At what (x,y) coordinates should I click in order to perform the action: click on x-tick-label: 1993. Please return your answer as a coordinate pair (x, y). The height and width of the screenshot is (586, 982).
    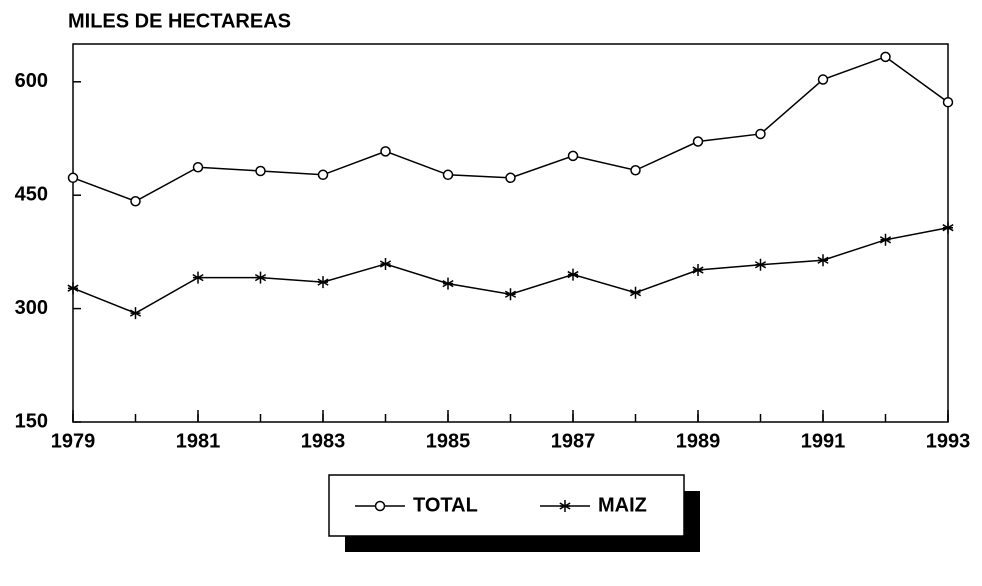
    Looking at the image, I should click on (948, 441).